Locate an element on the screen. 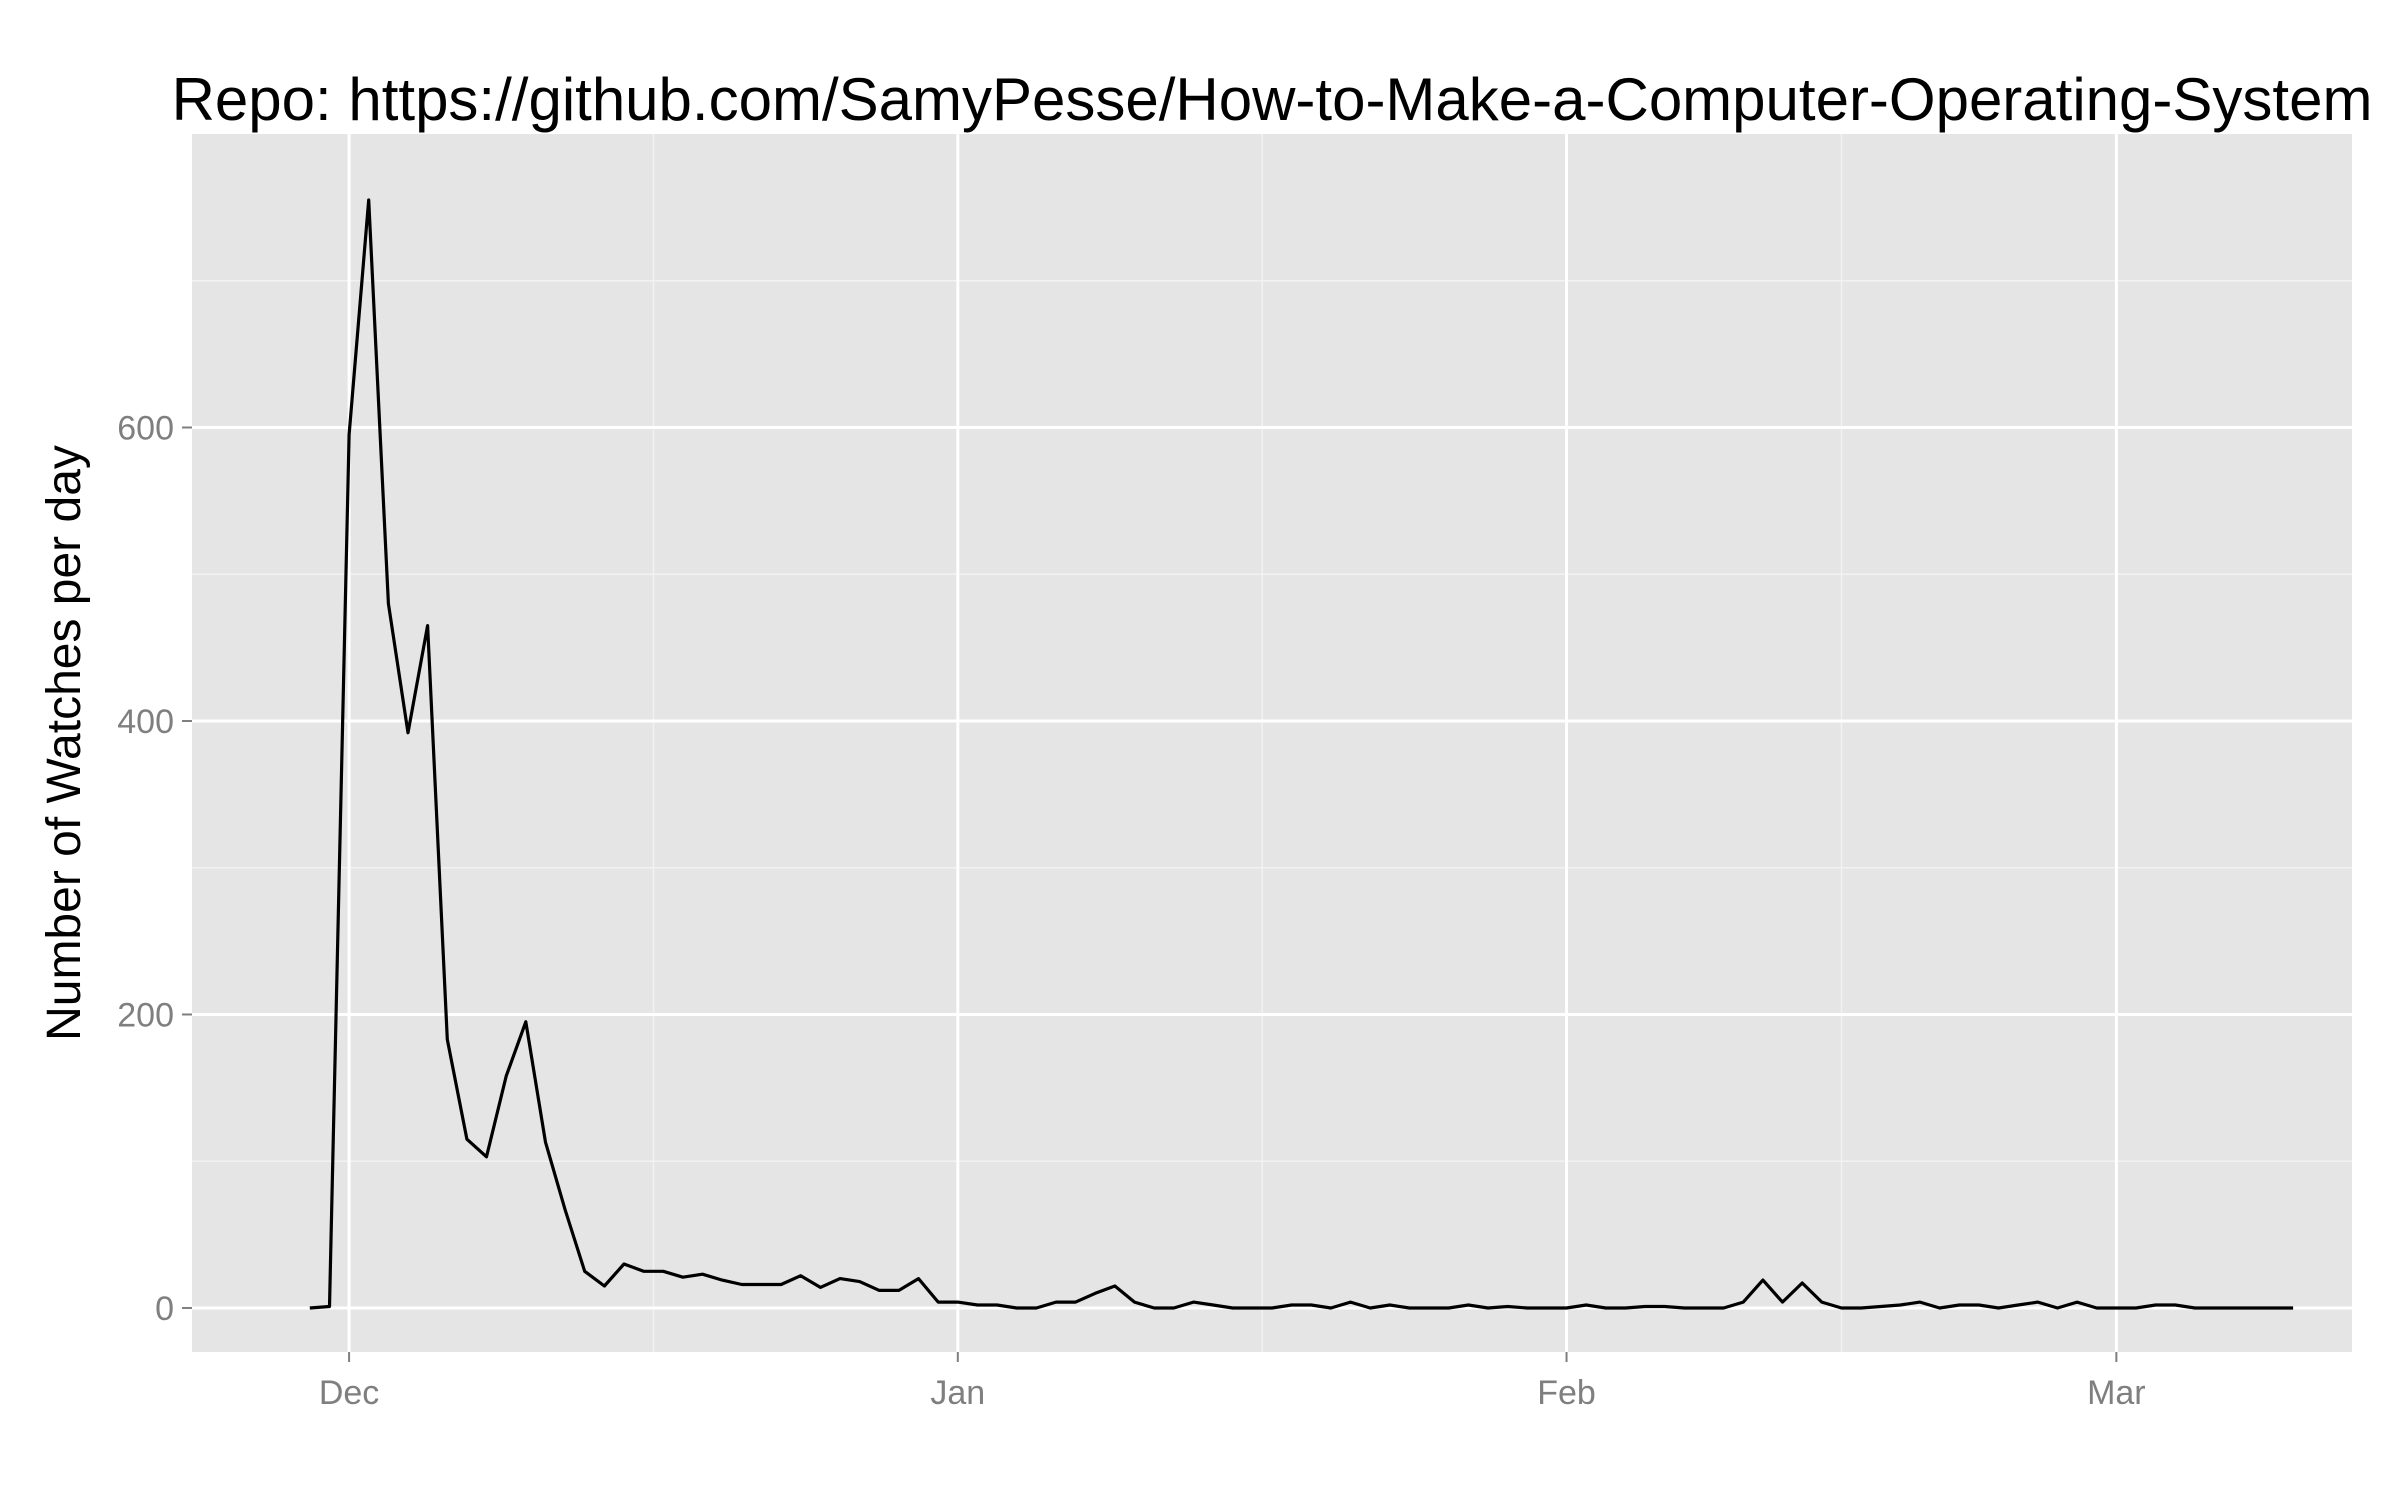  y-axis-ticks: 0 200 400 600 is located at coordinates (154, 868).